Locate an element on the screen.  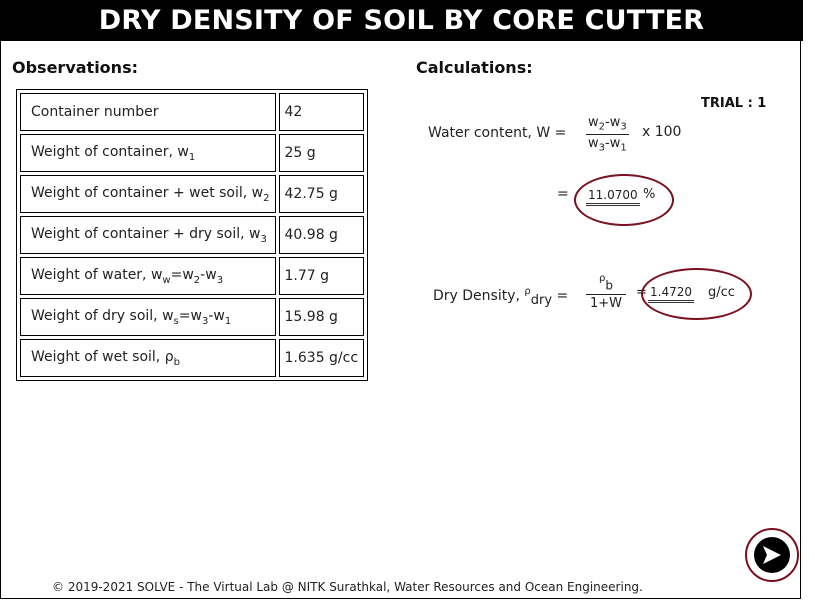
dry-density-label: Dry Density, ρdry = is located at coordinates (500, 297).